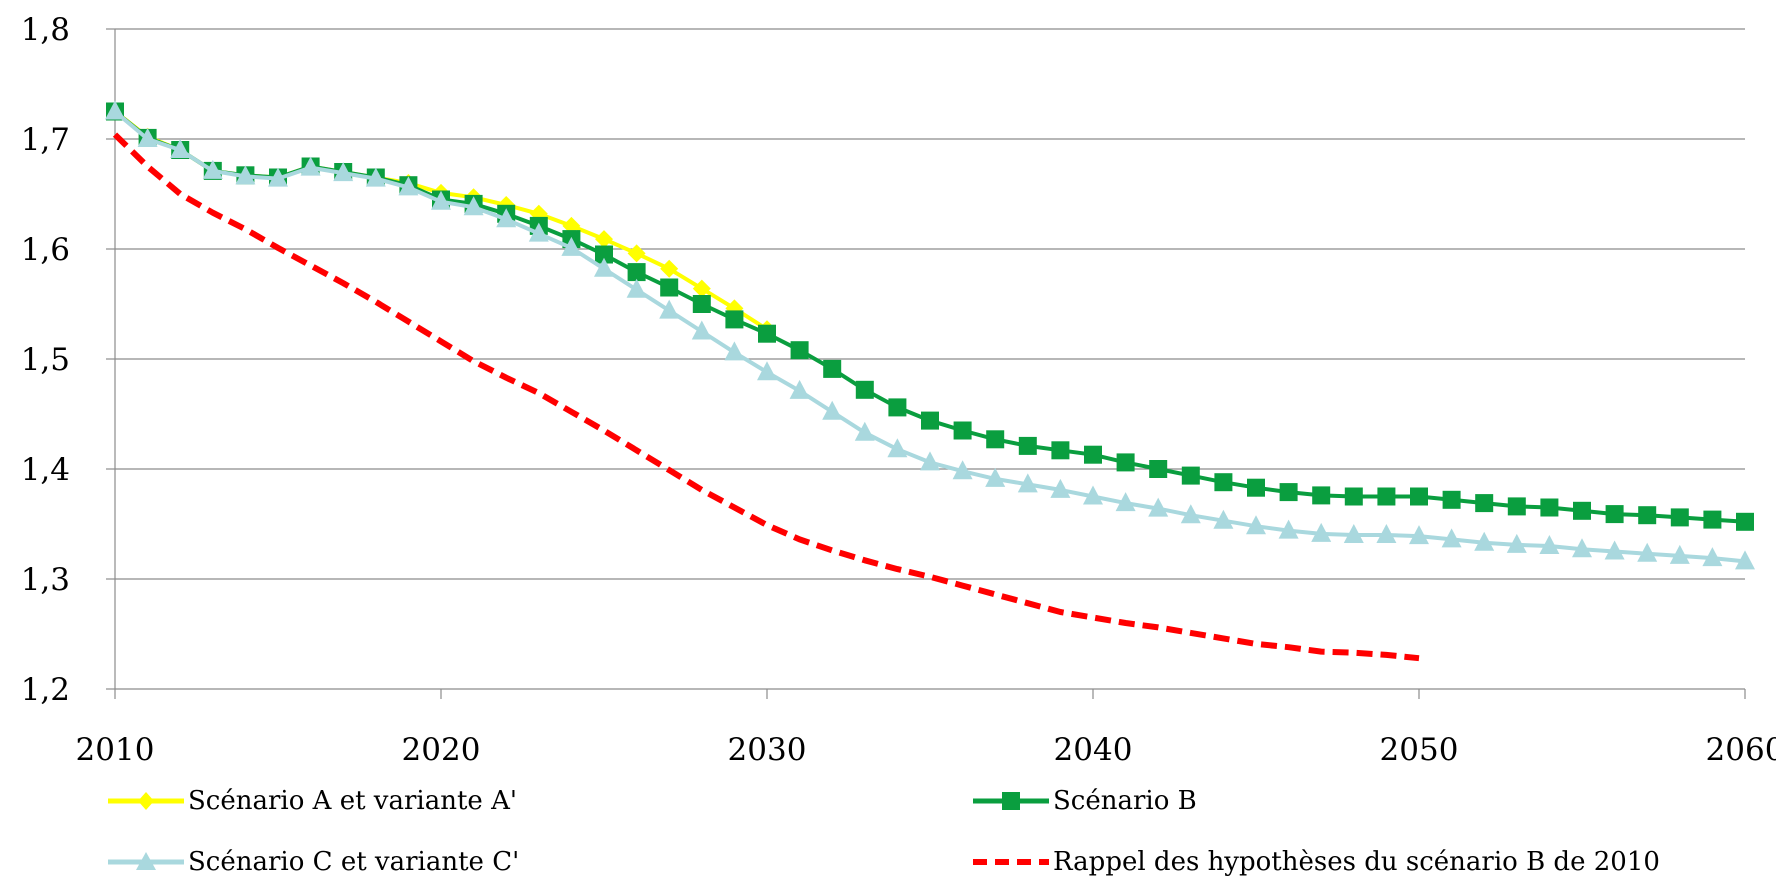 The width and height of the screenshot is (1776, 882). What do you see at coordinates (45, 470) in the screenshot?
I see `y-tick-label: 1,4` at bounding box center [45, 470].